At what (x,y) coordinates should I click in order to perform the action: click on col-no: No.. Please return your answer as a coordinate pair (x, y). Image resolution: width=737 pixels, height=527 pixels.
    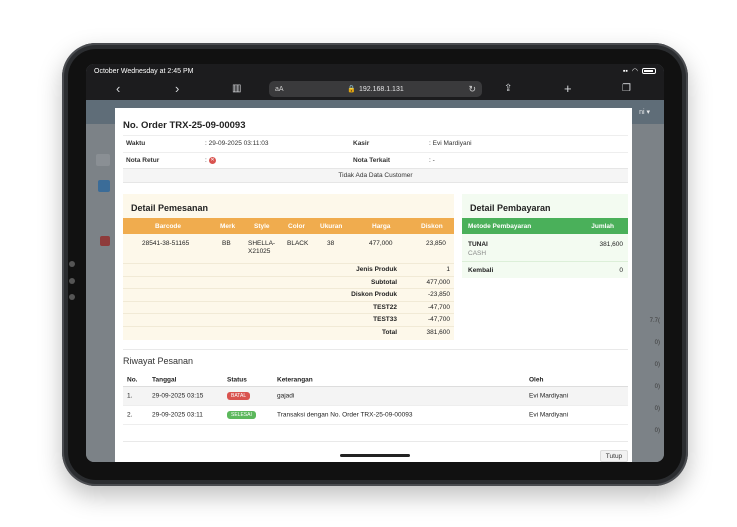
    Looking at the image, I should click on (132, 379).